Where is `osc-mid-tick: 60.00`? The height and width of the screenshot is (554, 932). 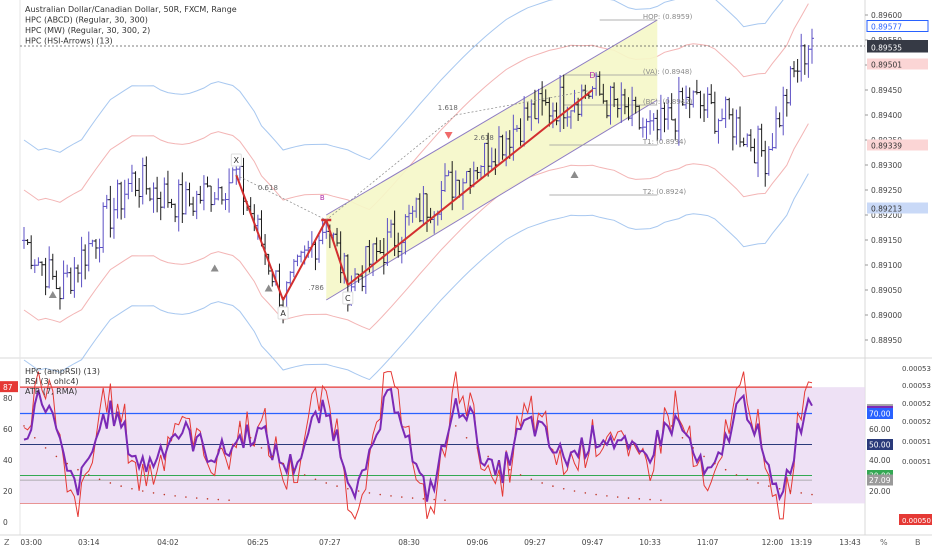
osc-mid-tick: 60.00 is located at coordinates (880, 429).